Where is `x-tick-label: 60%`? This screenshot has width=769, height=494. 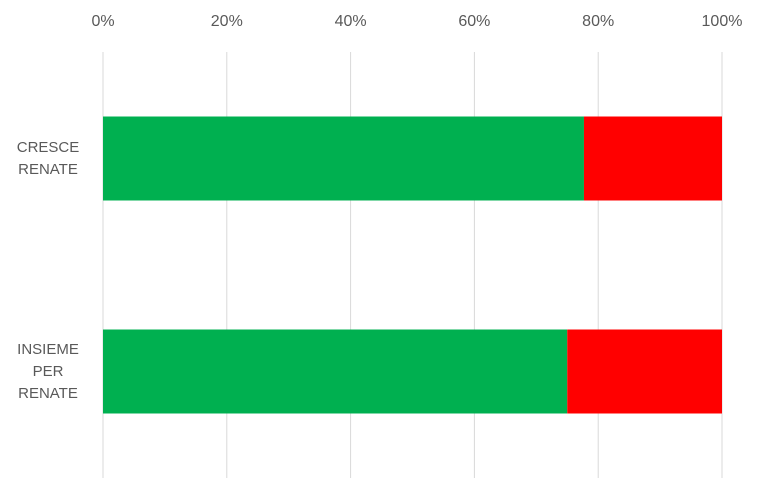 x-tick-label: 60% is located at coordinates (474, 21).